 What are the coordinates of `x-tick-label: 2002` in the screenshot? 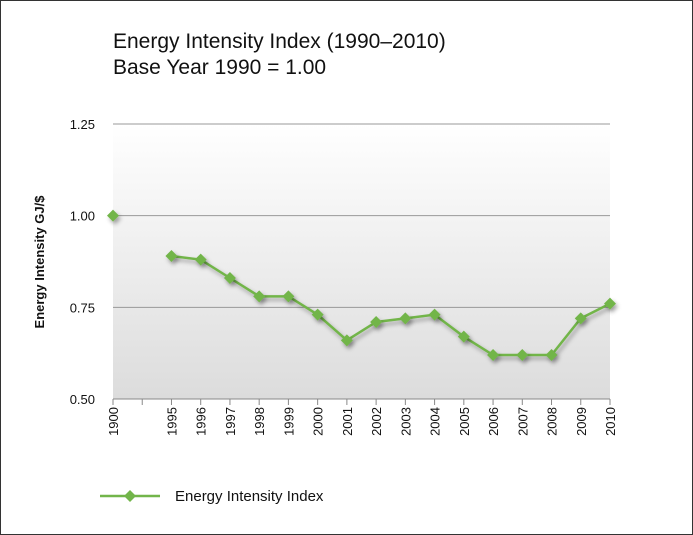 It's located at (376, 421).